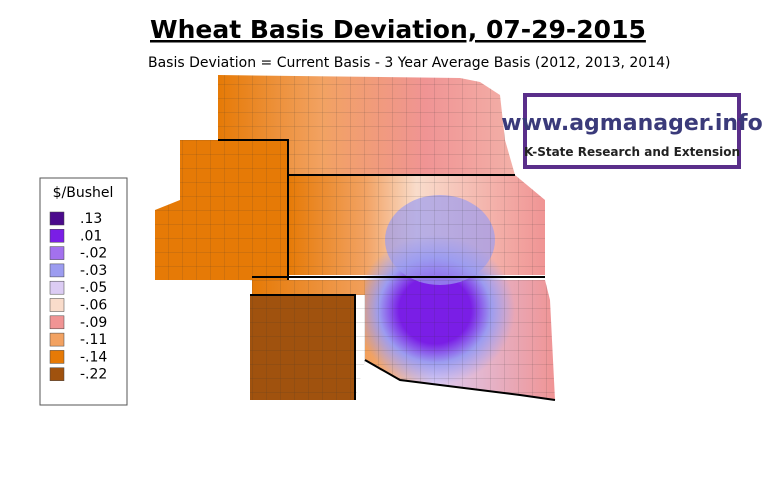 The image size is (779, 481). Describe the element at coordinates (632, 152) in the screenshot. I see `logo-org: K-State Research and Extension` at that location.